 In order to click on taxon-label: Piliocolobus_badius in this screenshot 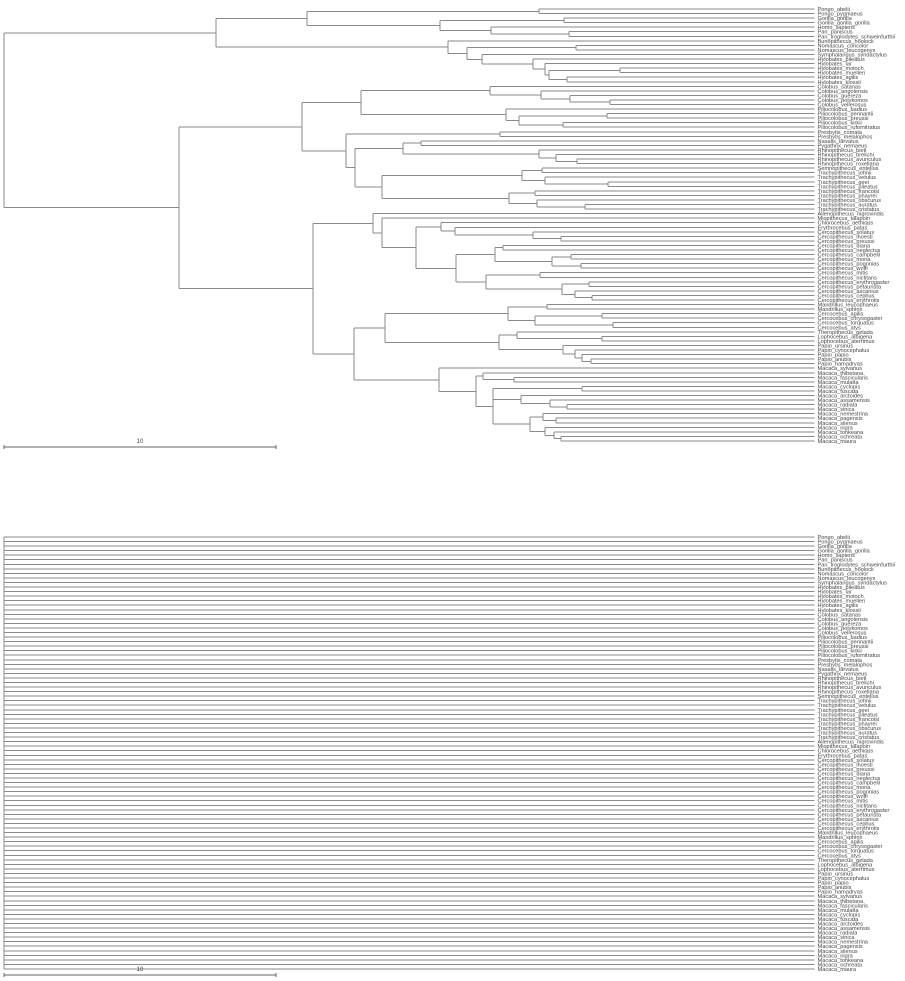, I will do `click(843, 110)`.